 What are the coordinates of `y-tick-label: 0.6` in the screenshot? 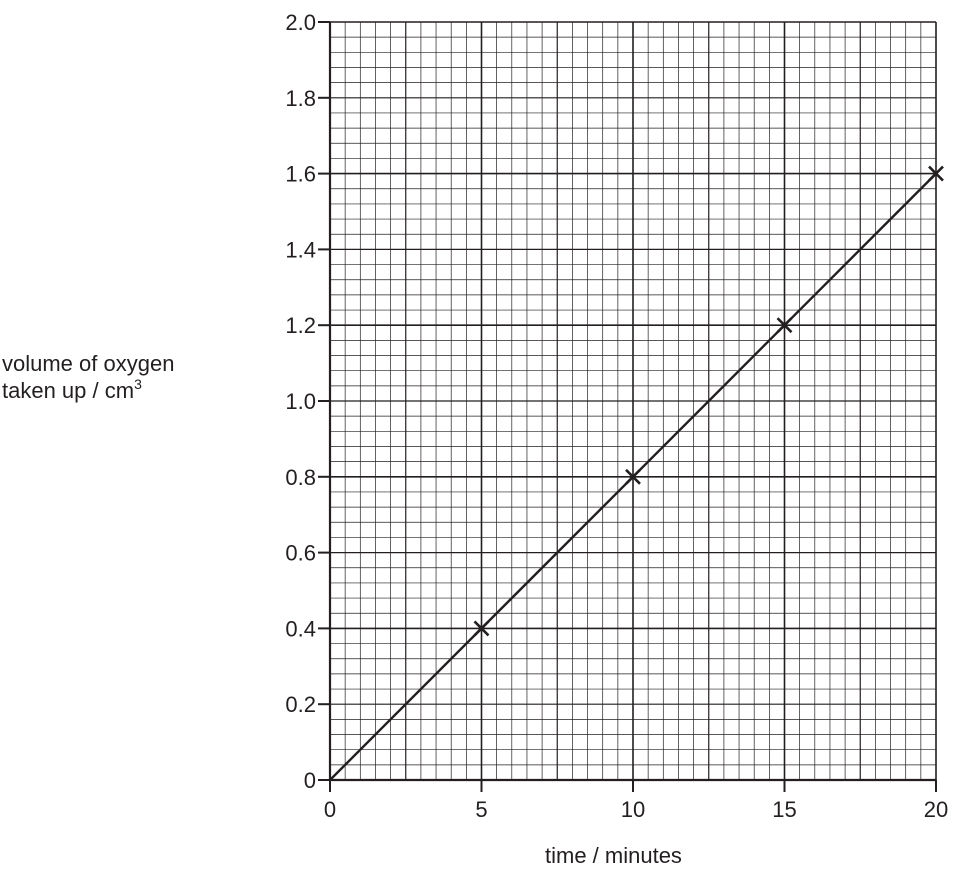 It's located at (300, 553).